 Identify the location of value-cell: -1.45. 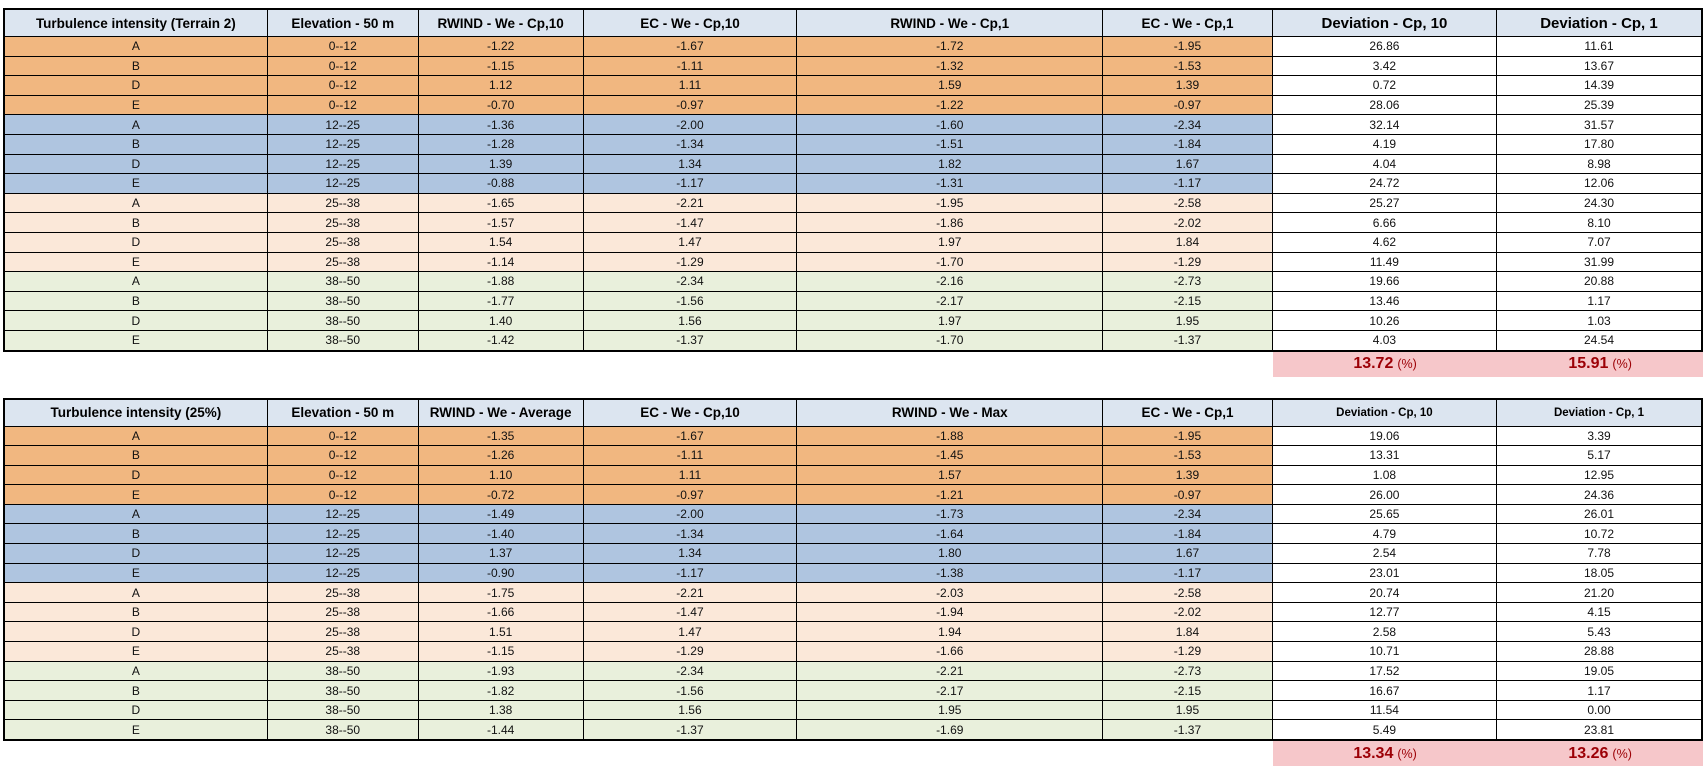
(950, 456).